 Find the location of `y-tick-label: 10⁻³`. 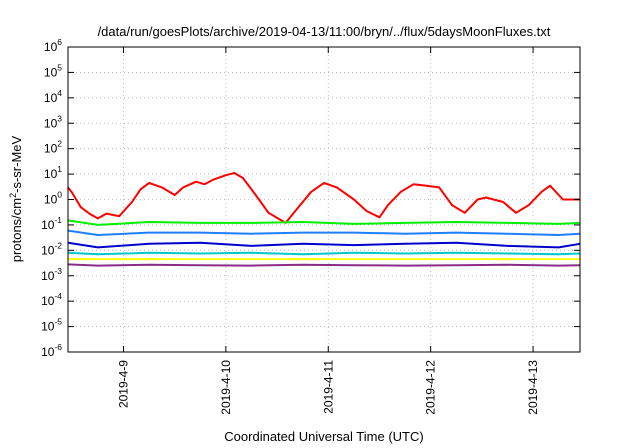

y-tick-label: 10⁻³ is located at coordinates (51, 274).